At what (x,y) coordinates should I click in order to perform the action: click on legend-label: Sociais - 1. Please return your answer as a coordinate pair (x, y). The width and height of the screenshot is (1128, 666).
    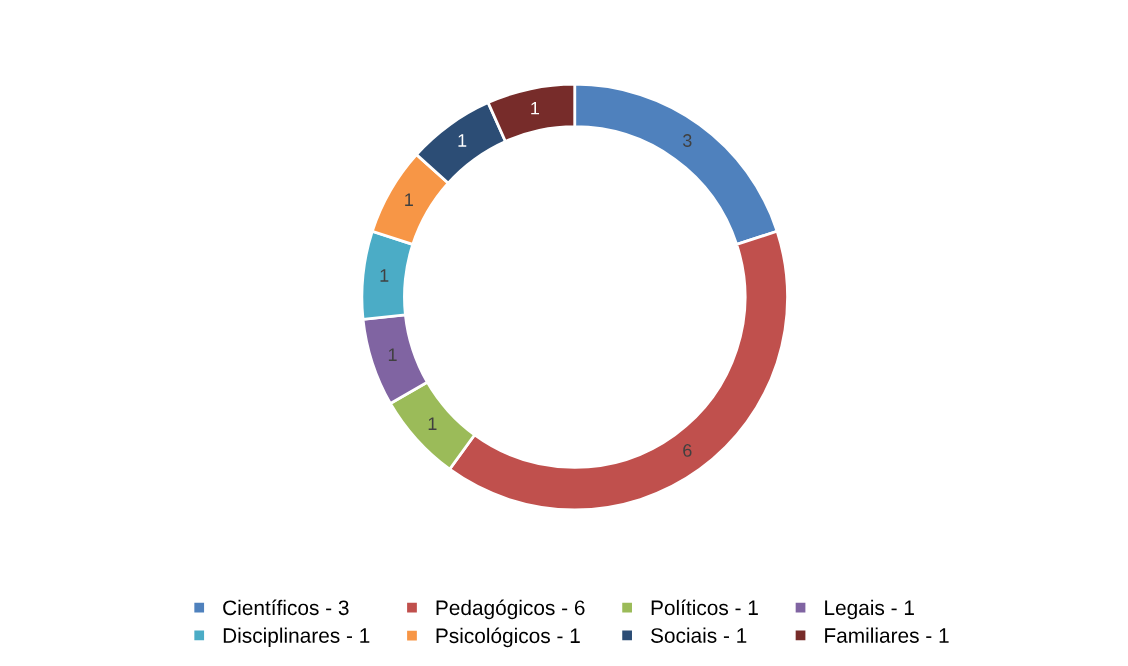
    Looking at the image, I should click on (698, 635).